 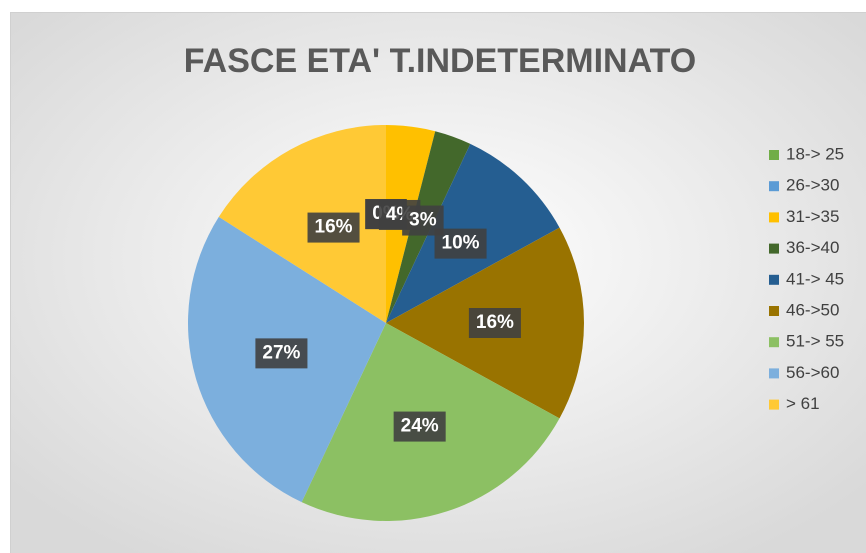 I want to click on data-label: 10%, so click(x=460, y=243).